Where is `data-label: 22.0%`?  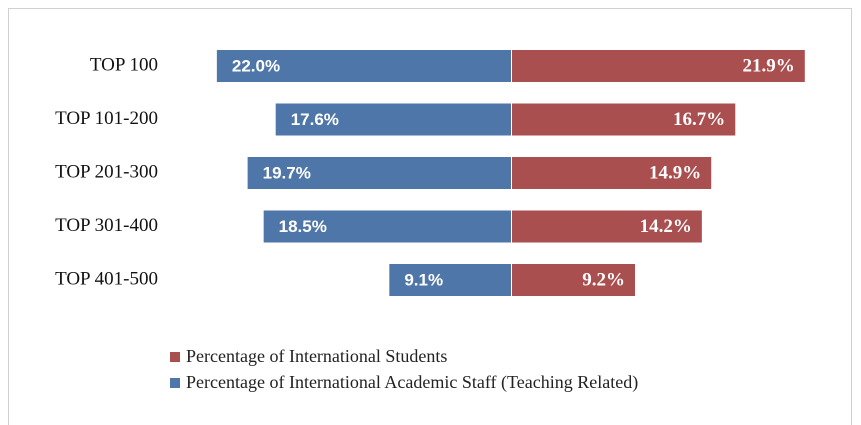 data-label: 22.0% is located at coordinates (256, 65).